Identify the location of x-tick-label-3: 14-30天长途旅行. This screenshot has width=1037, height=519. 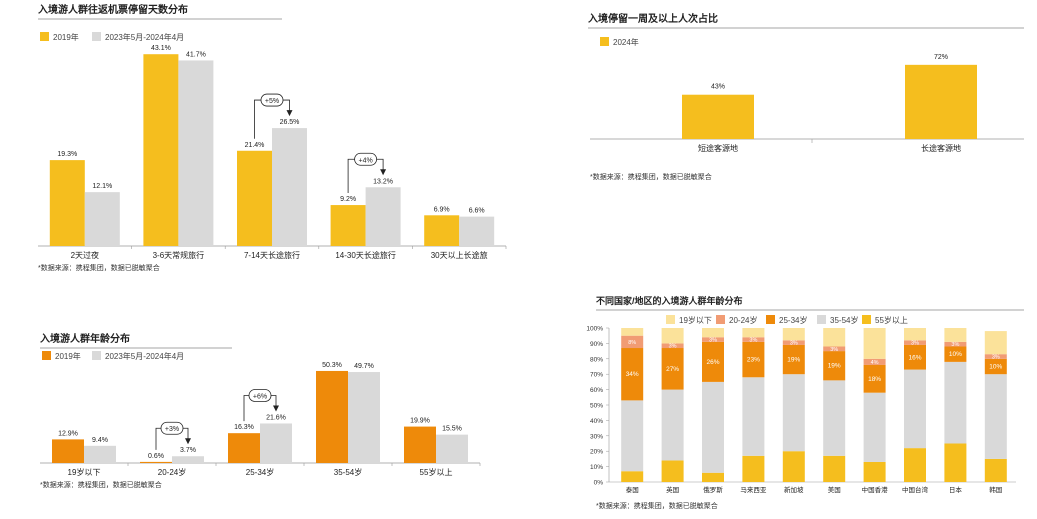
(365, 255).